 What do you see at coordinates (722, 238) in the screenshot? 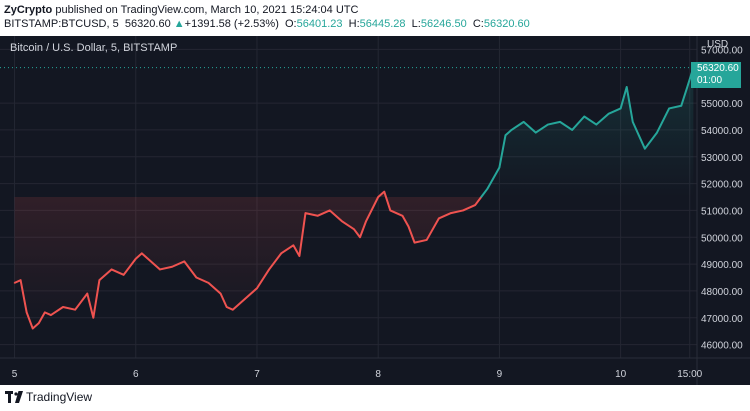
I see `y-tick-label: 50000.00` at bounding box center [722, 238].